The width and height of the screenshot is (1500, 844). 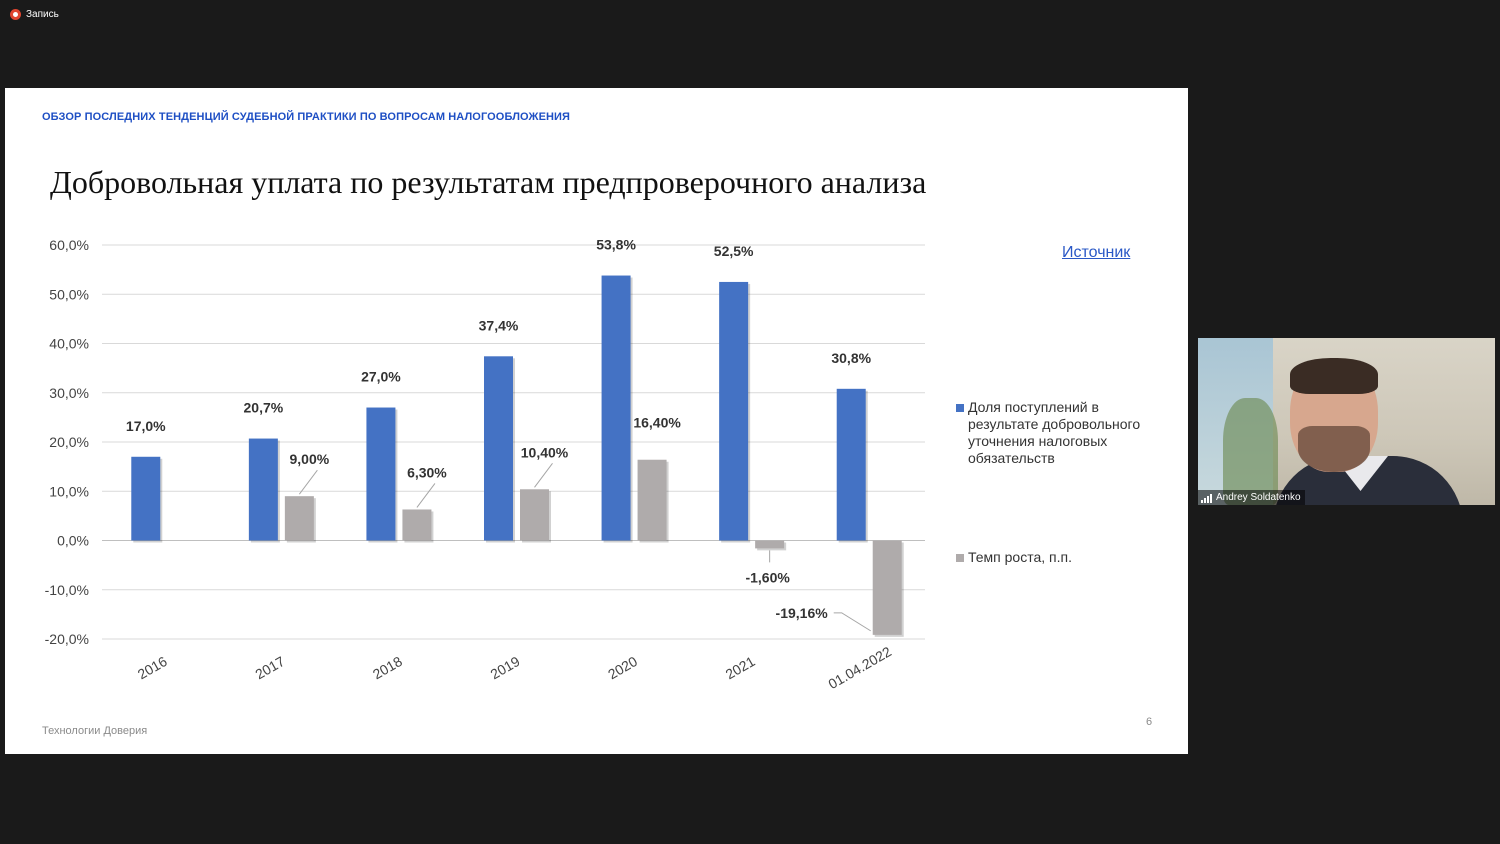 I want to click on bar-share-2016, so click(x=146, y=498).